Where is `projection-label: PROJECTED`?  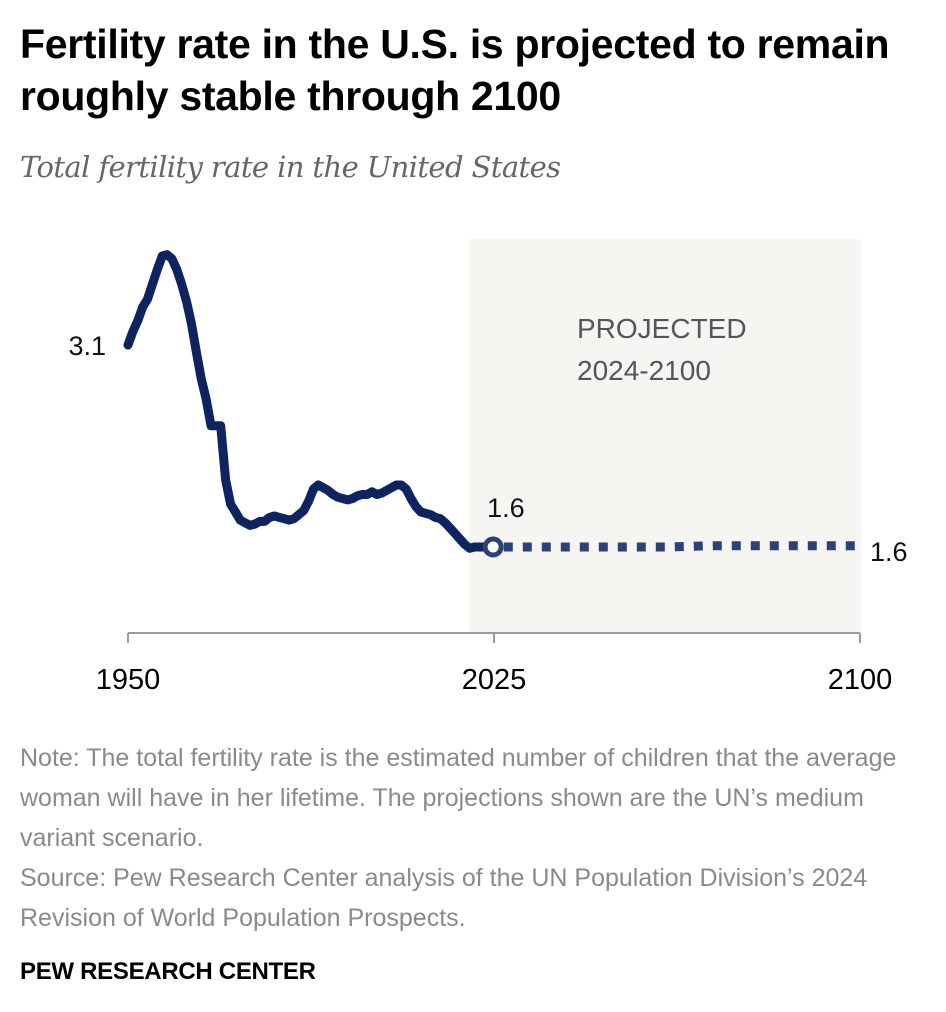 projection-label: PROJECTED is located at coordinates (662, 328).